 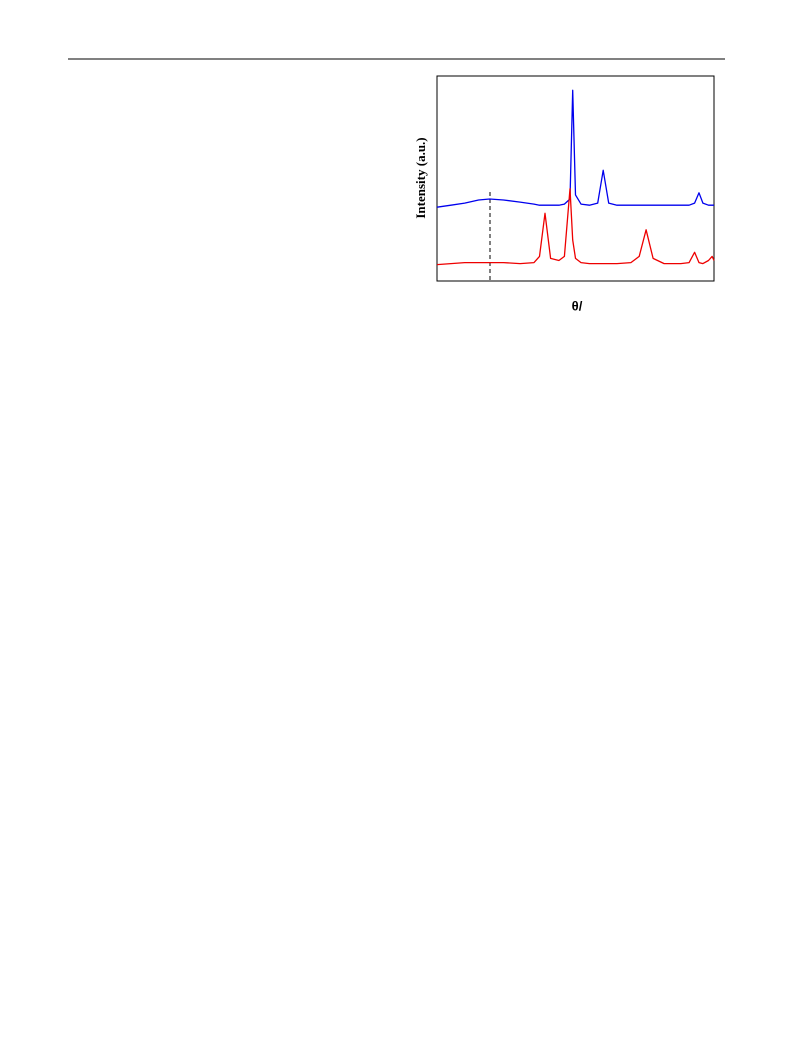 I want to click on series-layer, so click(x=575, y=177).